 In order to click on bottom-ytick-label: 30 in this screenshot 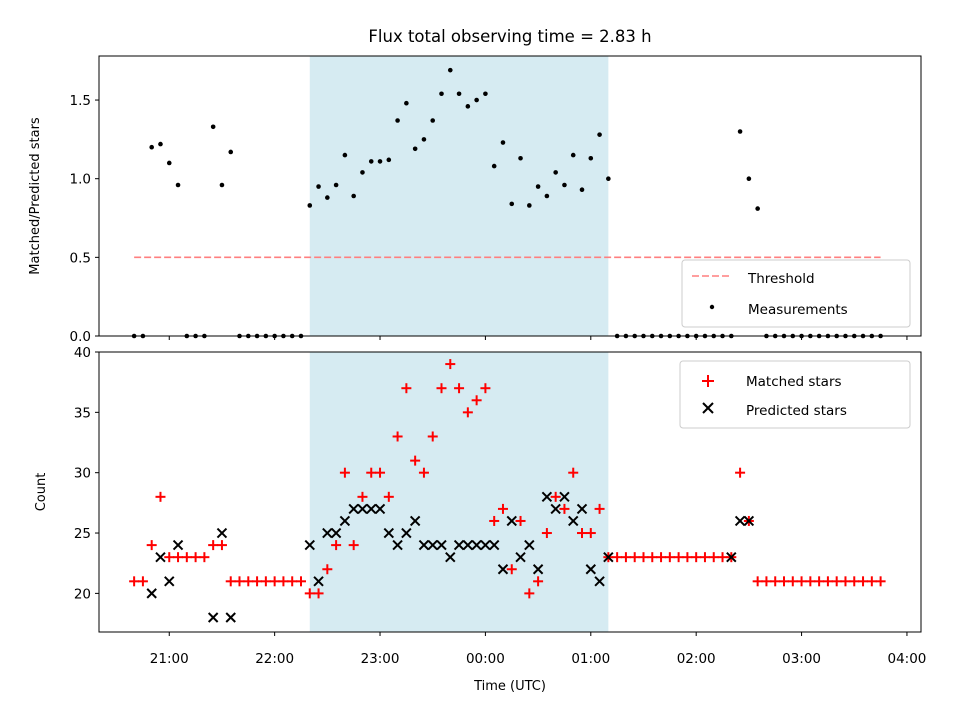, I will do `click(82, 474)`.